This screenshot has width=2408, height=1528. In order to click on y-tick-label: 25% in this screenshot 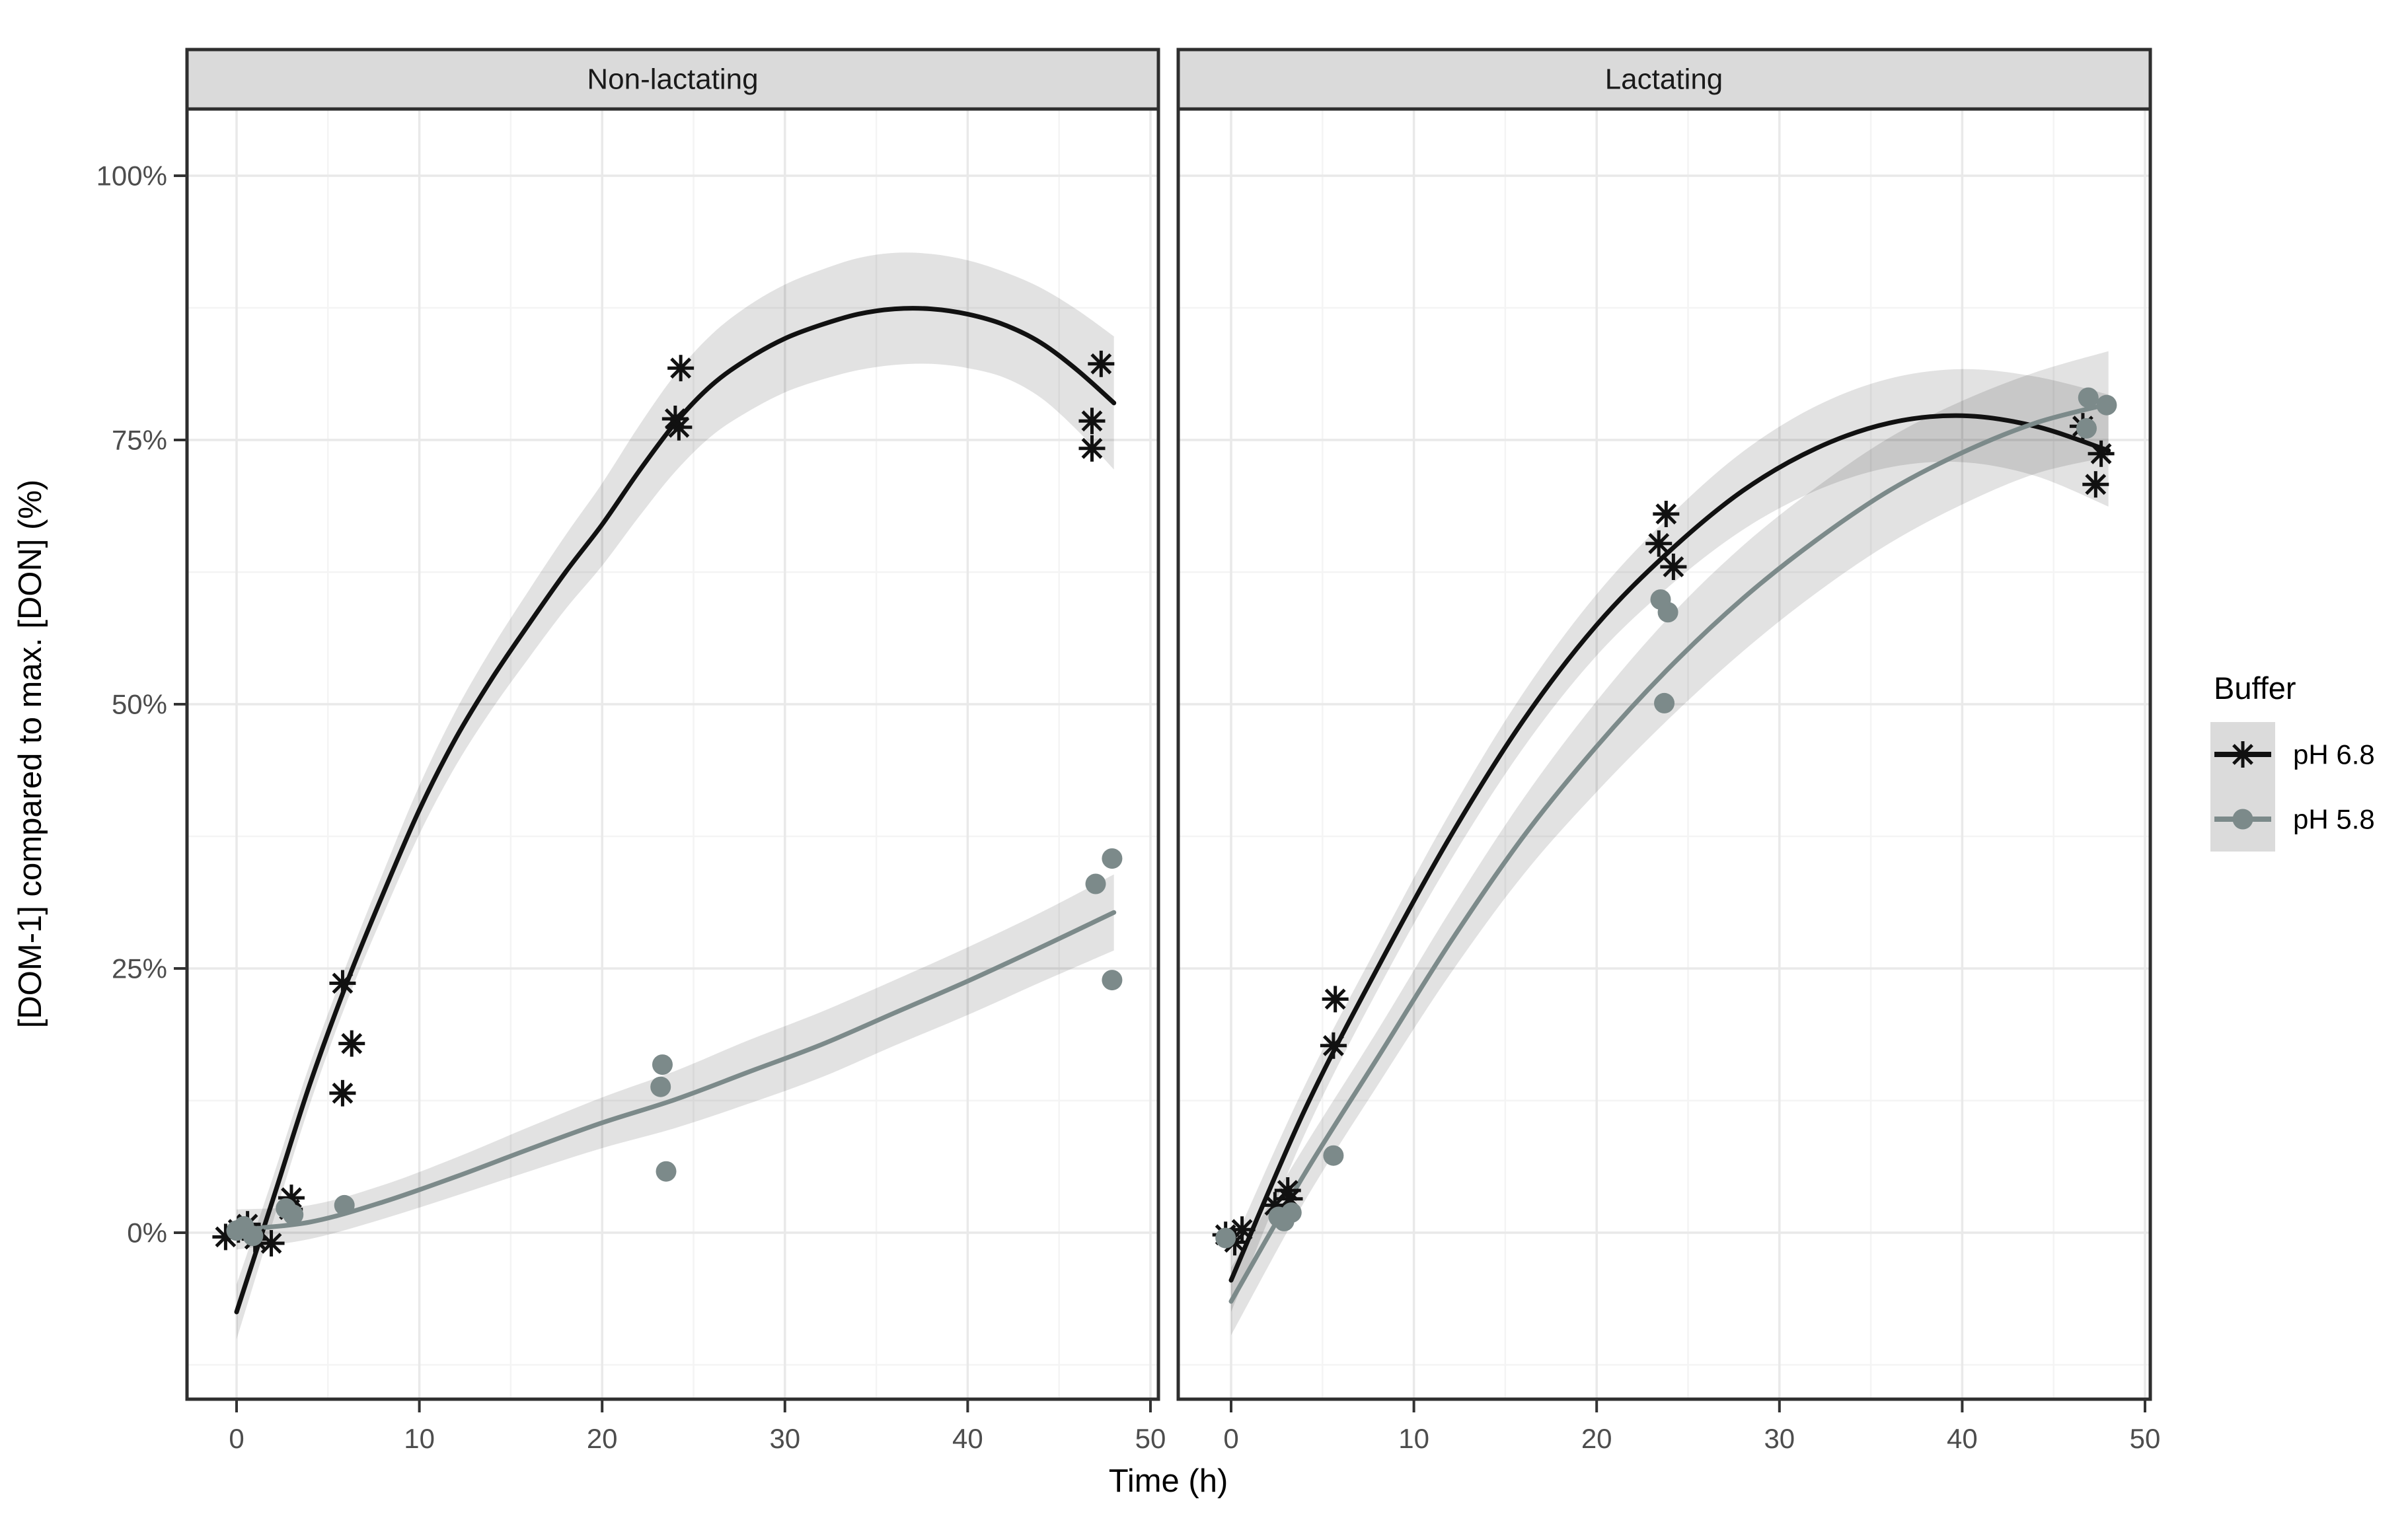, I will do `click(139, 968)`.